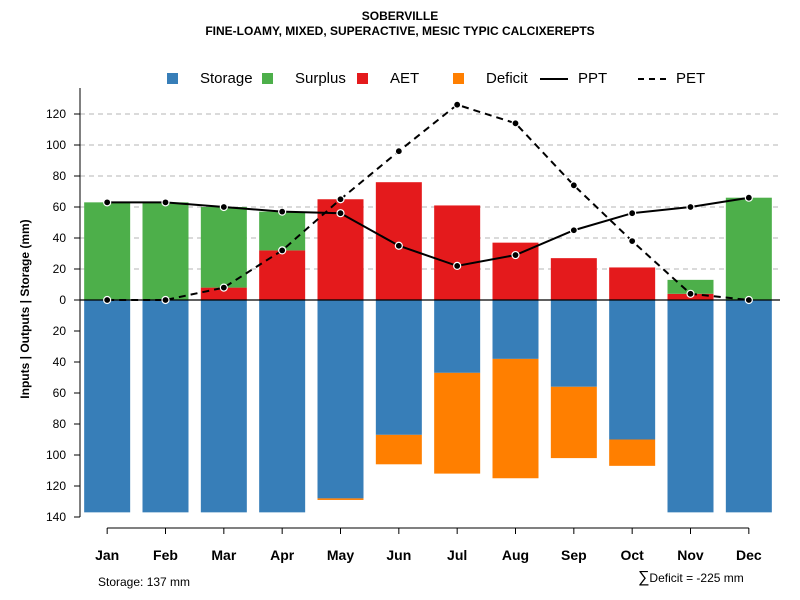 The width and height of the screenshot is (800, 600). I want to click on y-tick-label-3: 60, so click(60, 207).